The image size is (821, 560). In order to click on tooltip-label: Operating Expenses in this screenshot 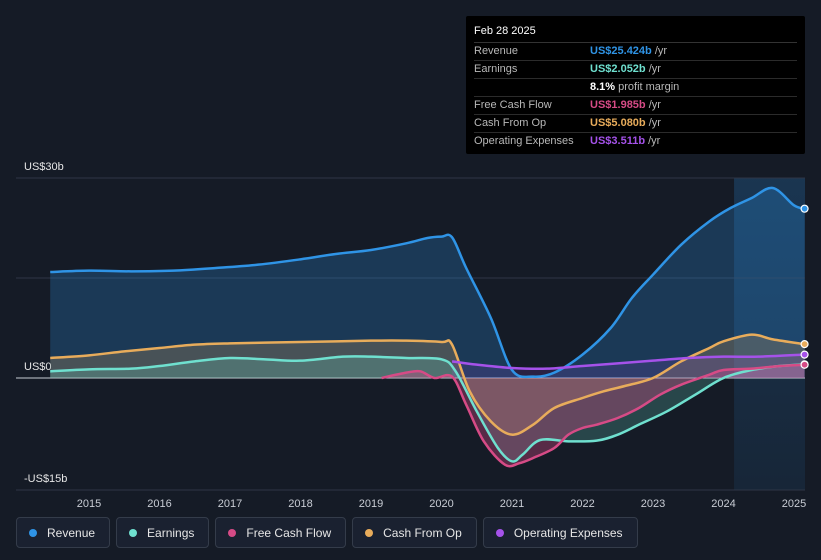, I will do `click(524, 141)`.